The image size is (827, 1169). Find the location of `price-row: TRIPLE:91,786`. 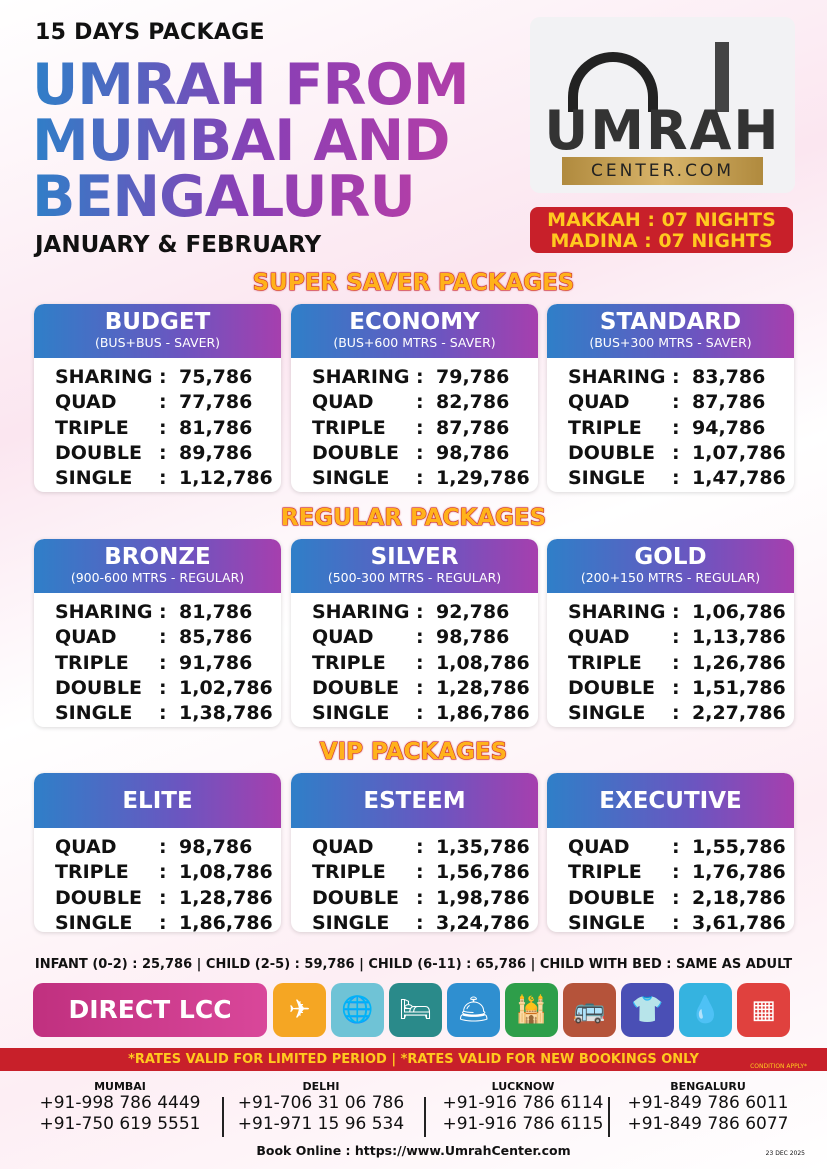

price-row: TRIPLE:91,786 is located at coordinates (168, 663).